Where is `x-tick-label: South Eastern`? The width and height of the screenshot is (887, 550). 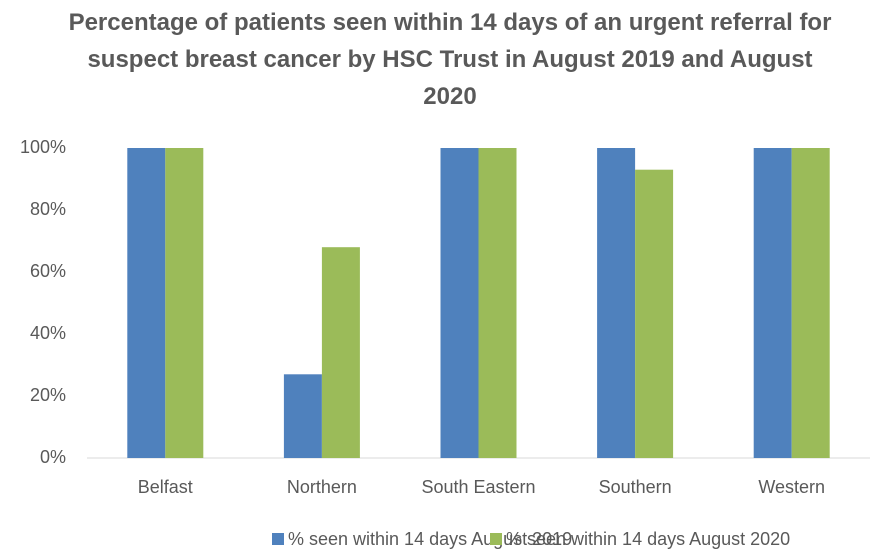 x-tick-label: South Eastern is located at coordinates (478, 487).